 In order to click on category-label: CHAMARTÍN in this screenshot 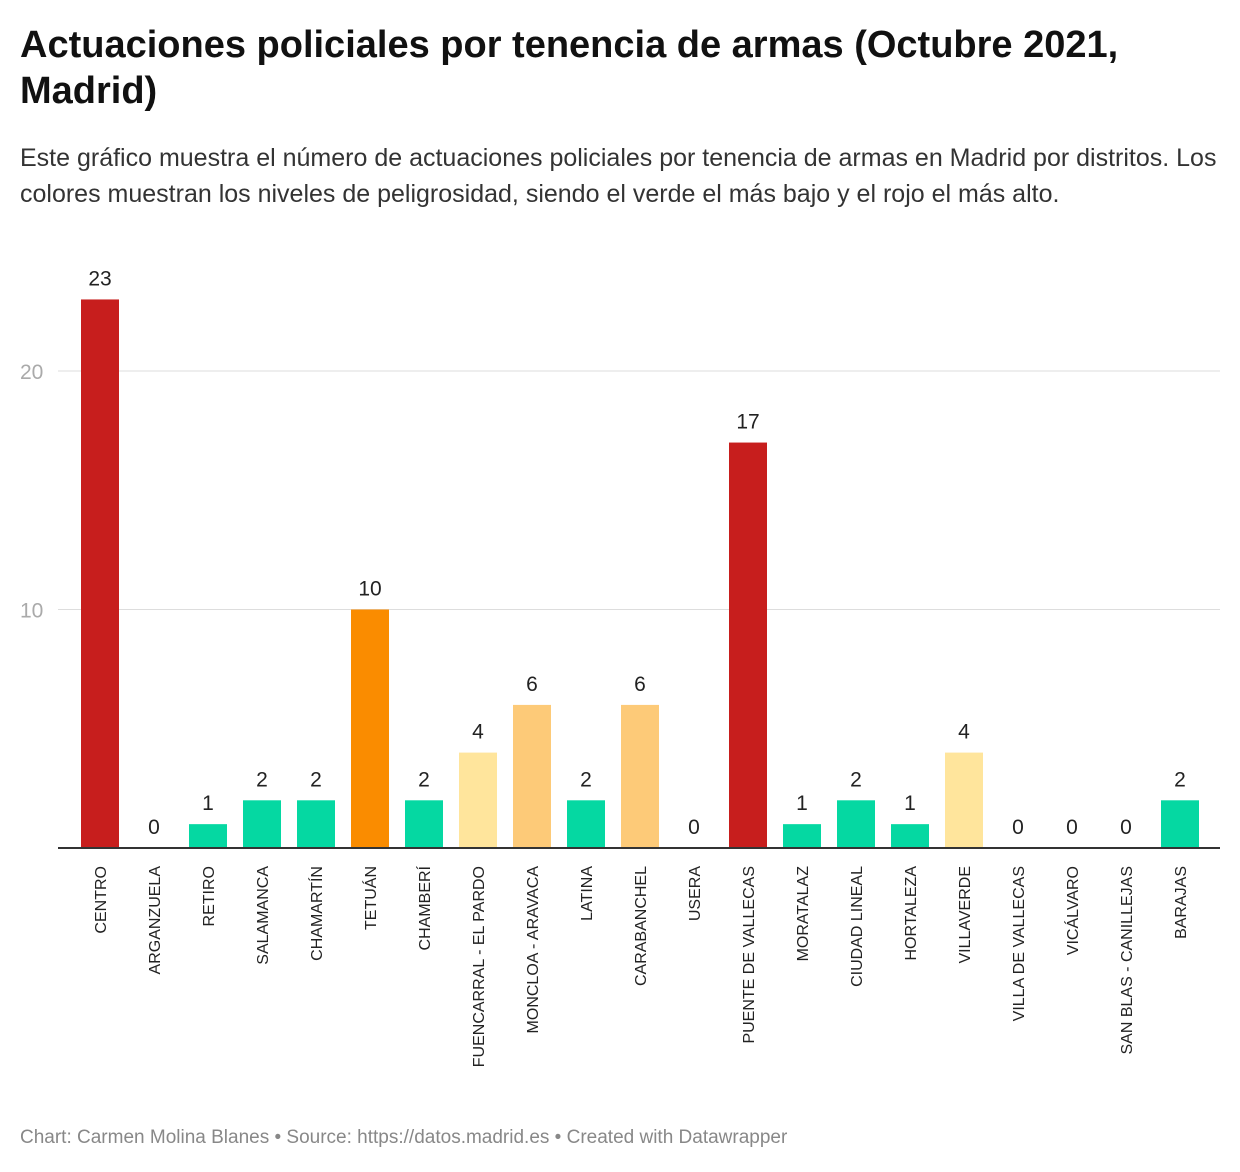, I will do `click(316, 913)`.